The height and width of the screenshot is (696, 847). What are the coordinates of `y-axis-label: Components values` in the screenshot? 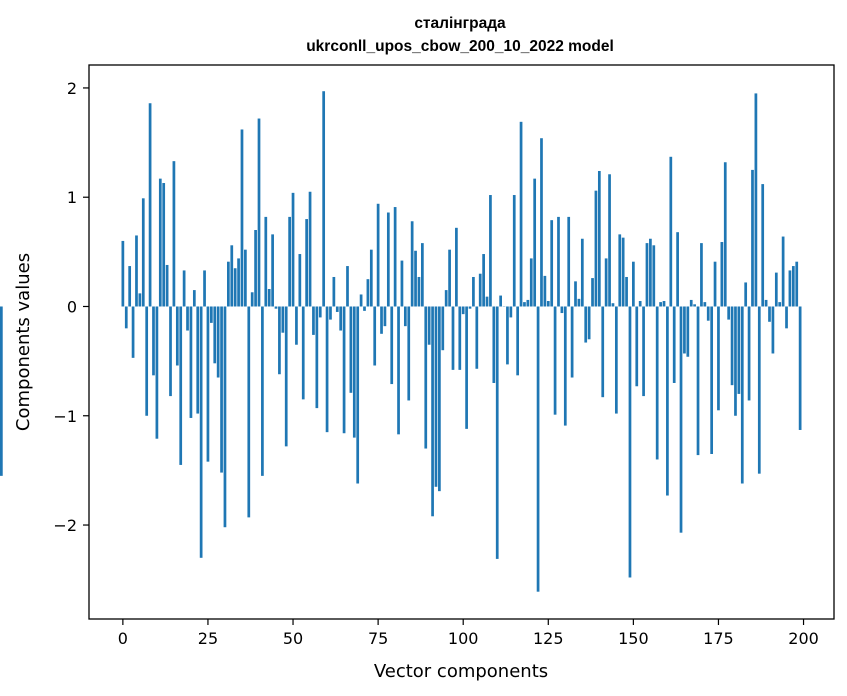 It's located at (23, 342).